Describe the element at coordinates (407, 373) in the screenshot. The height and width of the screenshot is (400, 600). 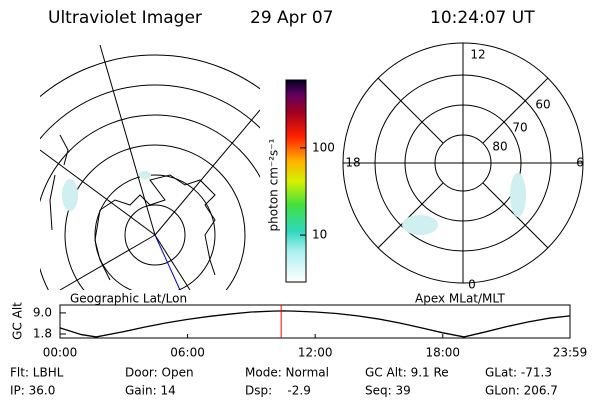
I see `info-field: GC Alt: 9.1 Re` at that location.